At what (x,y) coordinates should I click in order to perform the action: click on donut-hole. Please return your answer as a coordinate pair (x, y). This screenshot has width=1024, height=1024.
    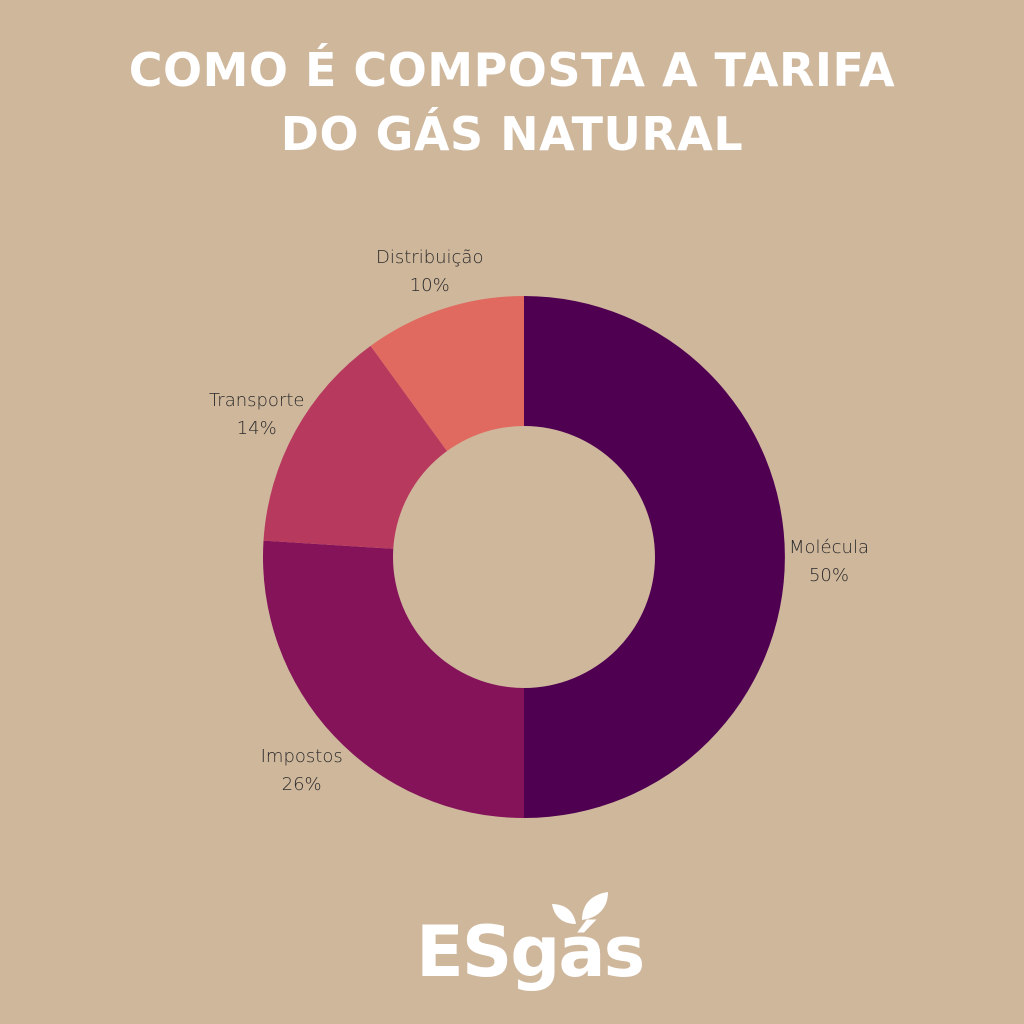
    Looking at the image, I should click on (524, 557).